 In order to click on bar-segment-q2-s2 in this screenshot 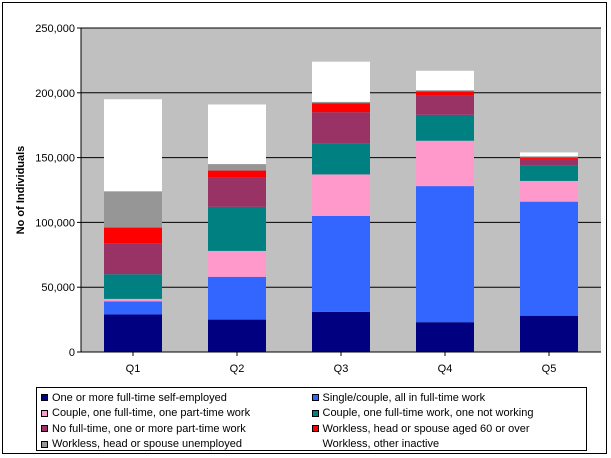, I will do `click(237, 298)`.